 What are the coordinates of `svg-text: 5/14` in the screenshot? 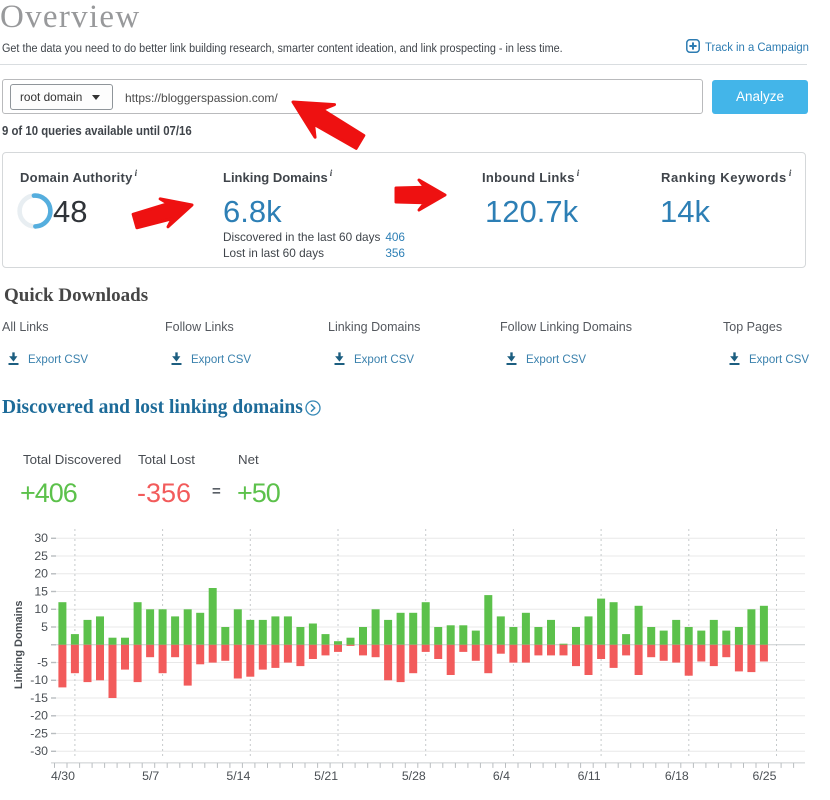 It's located at (238, 776).